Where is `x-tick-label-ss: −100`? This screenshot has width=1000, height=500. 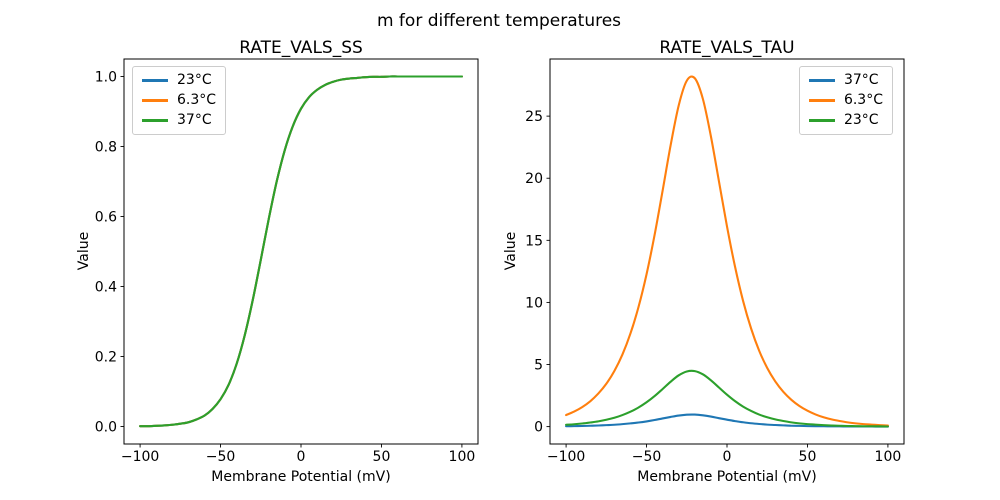 x-tick-label-ss: −100 is located at coordinates (140, 457).